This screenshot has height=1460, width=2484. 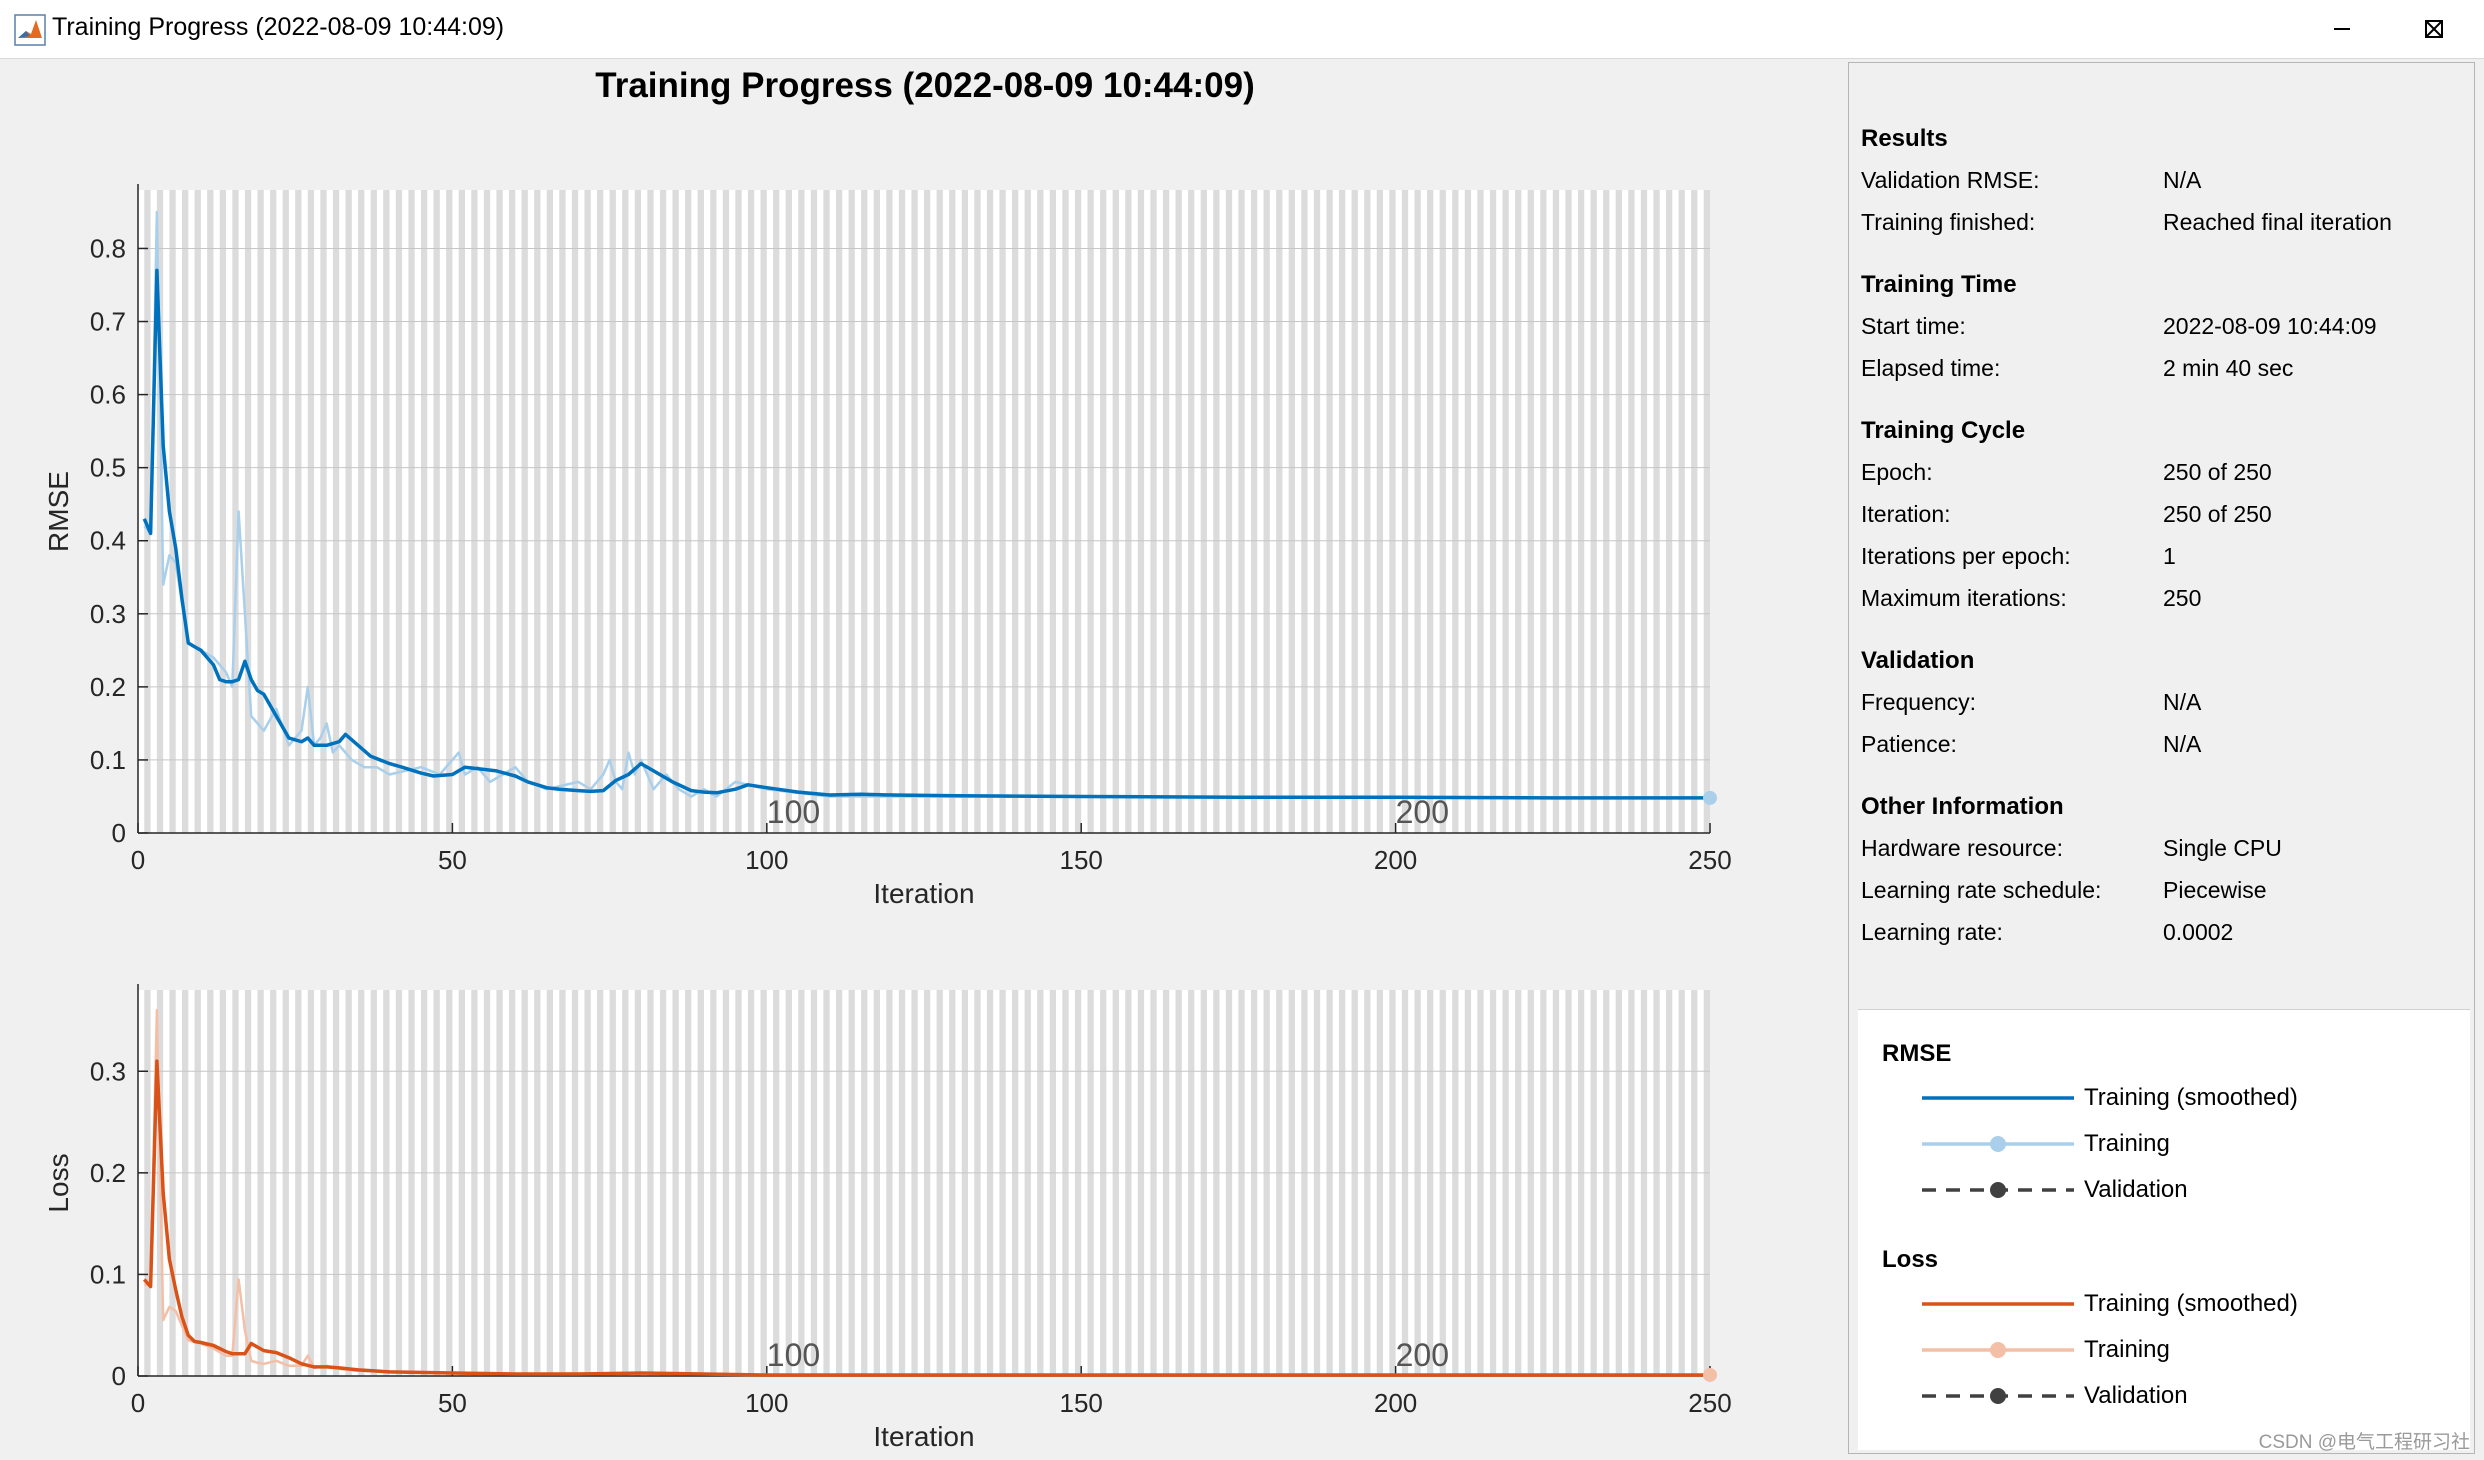 What do you see at coordinates (1710, 797) in the screenshot?
I see `rmse-training-final-point` at bounding box center [1710, 797].